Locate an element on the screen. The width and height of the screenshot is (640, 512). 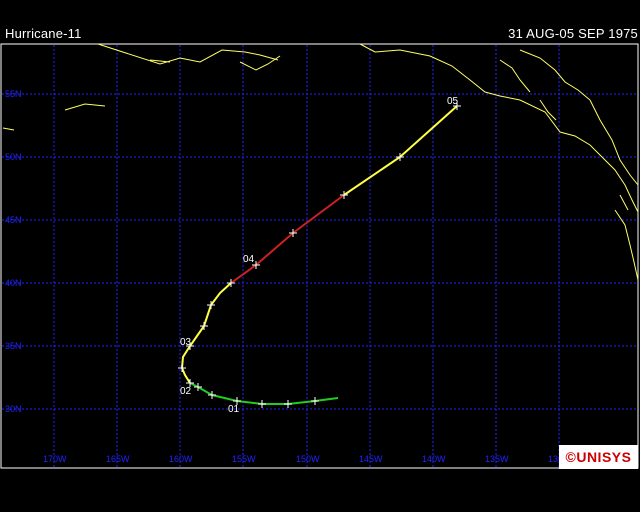
unisys-logo: ©UNISYS is located at coordinates (598, 457).